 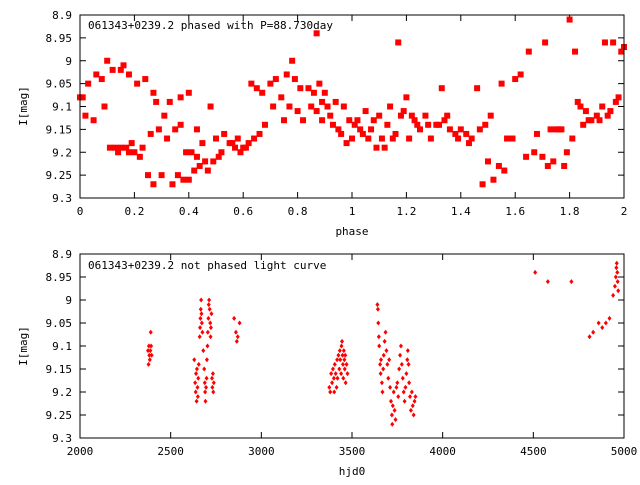 What do you see at coordinates (62, 152) in the screenshot?
I see `y-tick-label: 9.2` at bounding box center [62, 152].